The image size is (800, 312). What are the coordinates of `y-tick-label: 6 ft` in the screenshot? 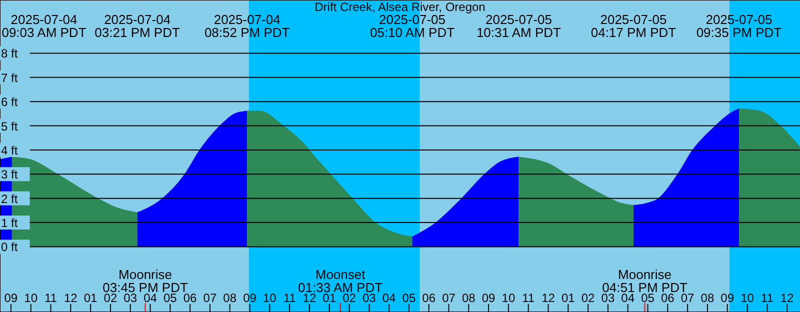 It's located at (9, 102).